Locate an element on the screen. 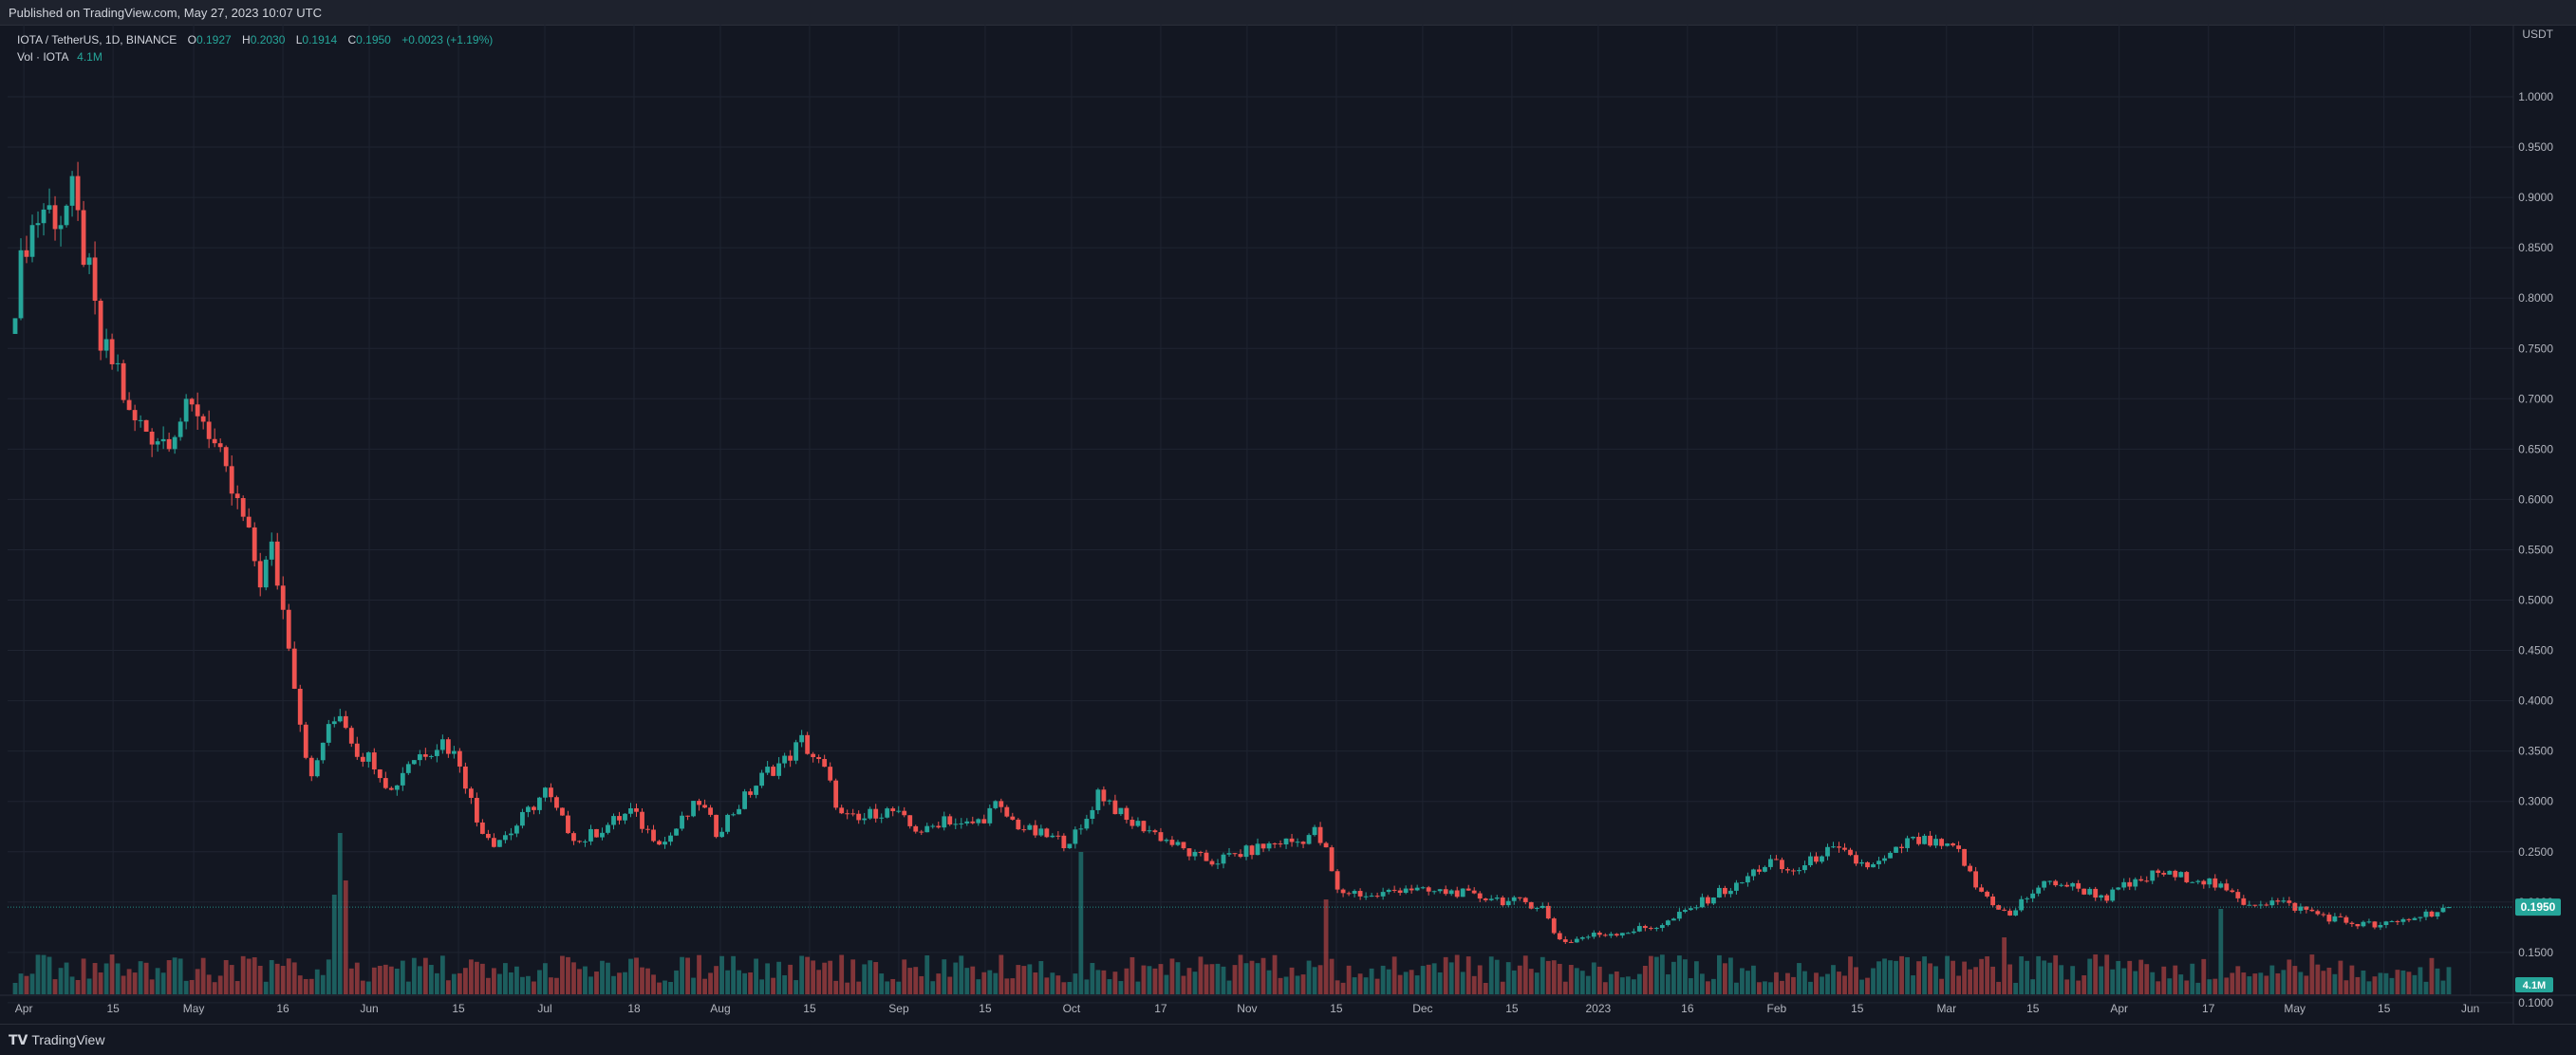 Image resolution: width=2576 pixels, height=1055 pixels. x-tick-label: Apr is located at coordinates (2119, 1008).